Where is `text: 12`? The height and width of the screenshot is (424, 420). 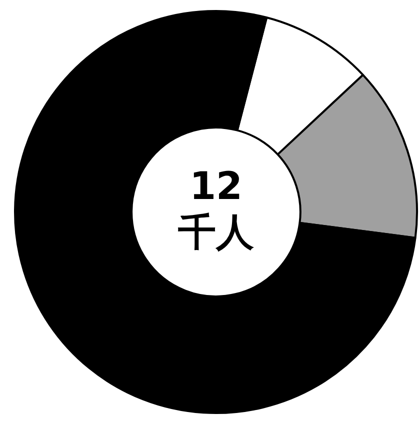
text: 12 is located at coordinates (216, 186).